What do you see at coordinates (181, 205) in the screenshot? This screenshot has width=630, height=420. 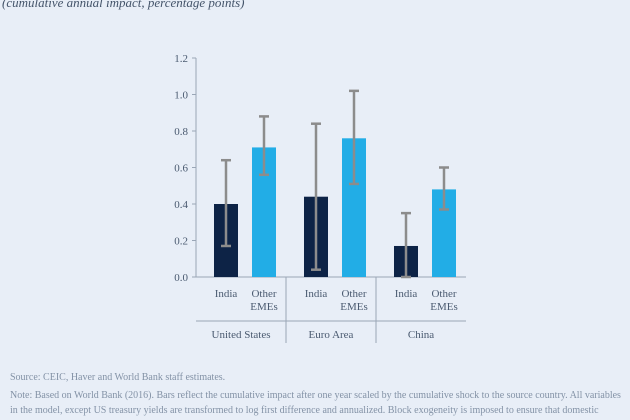 I see `y-tick-label: 0.4` at bounding box center [181, 205].